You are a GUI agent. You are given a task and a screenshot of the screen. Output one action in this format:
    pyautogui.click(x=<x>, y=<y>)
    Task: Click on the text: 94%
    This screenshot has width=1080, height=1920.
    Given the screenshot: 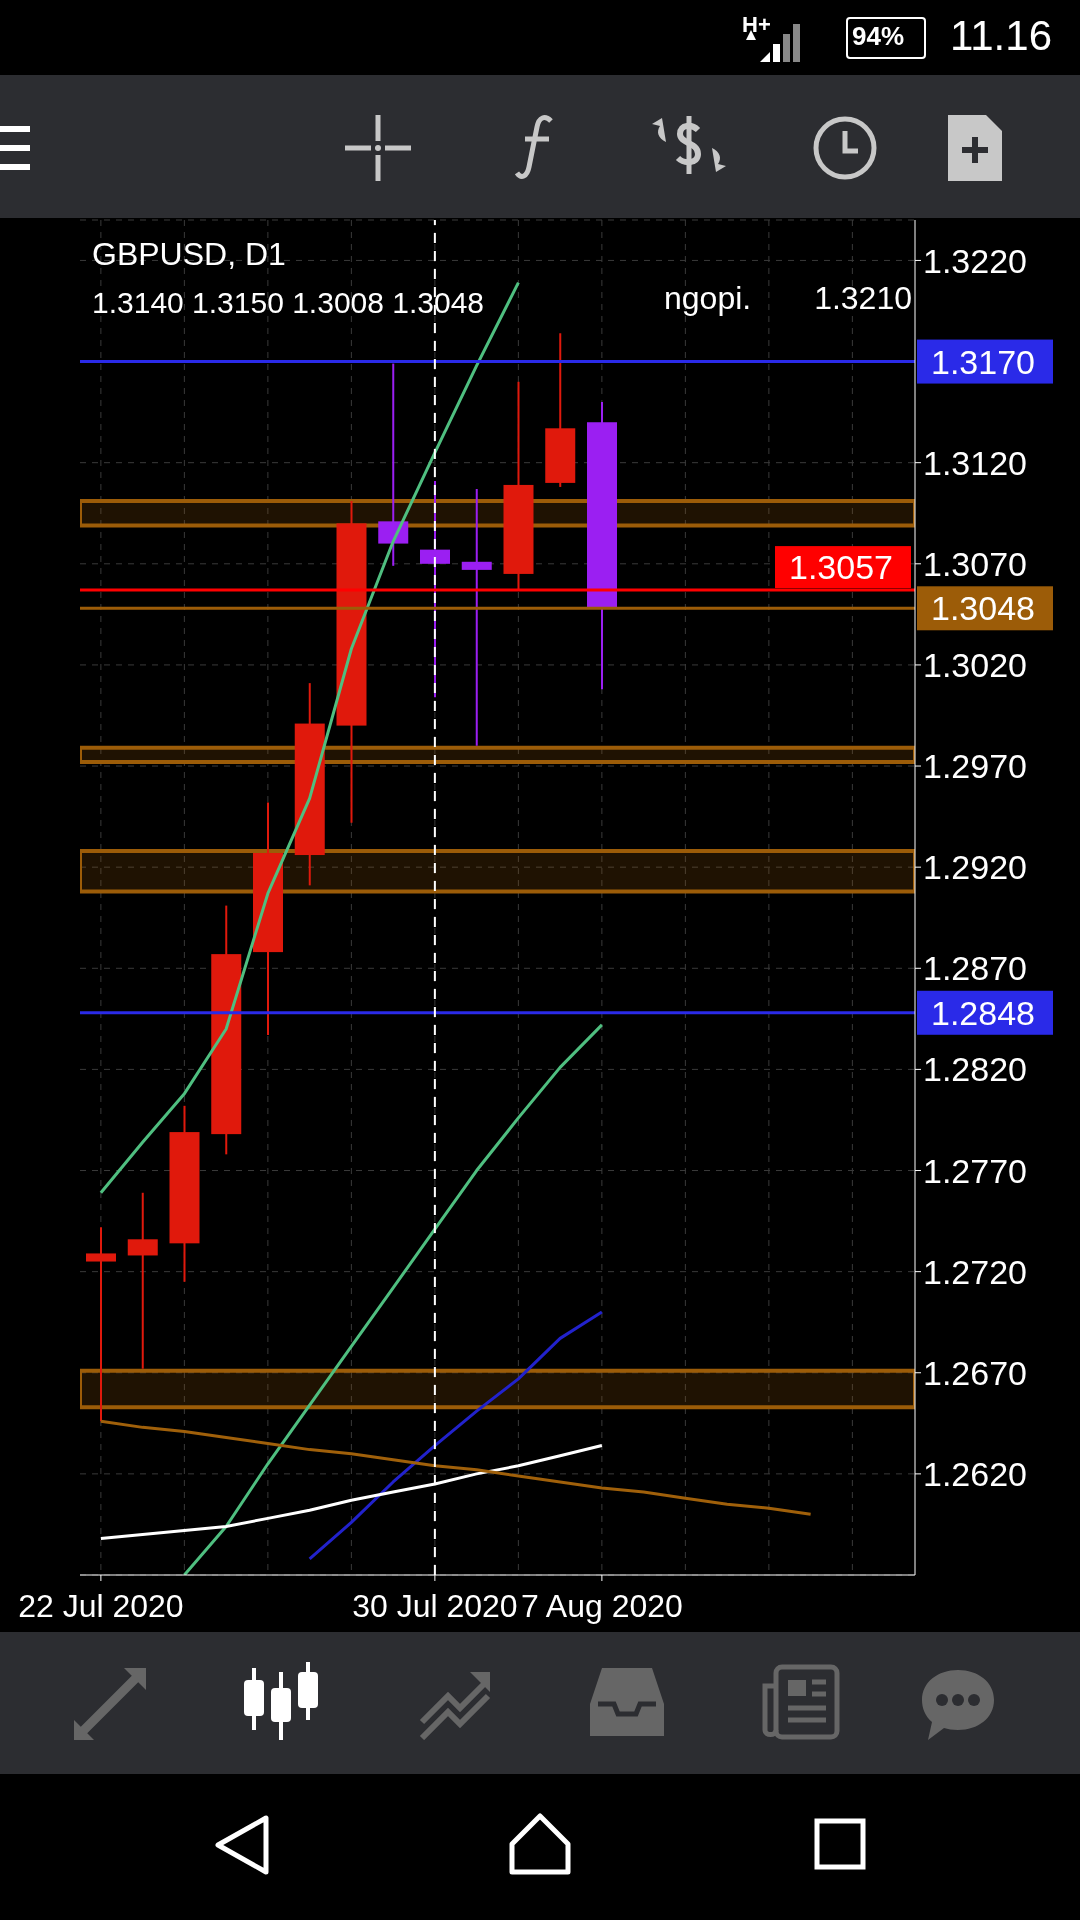 What is the action you would take?
    pyautogui.click(x=878, y=36)
    